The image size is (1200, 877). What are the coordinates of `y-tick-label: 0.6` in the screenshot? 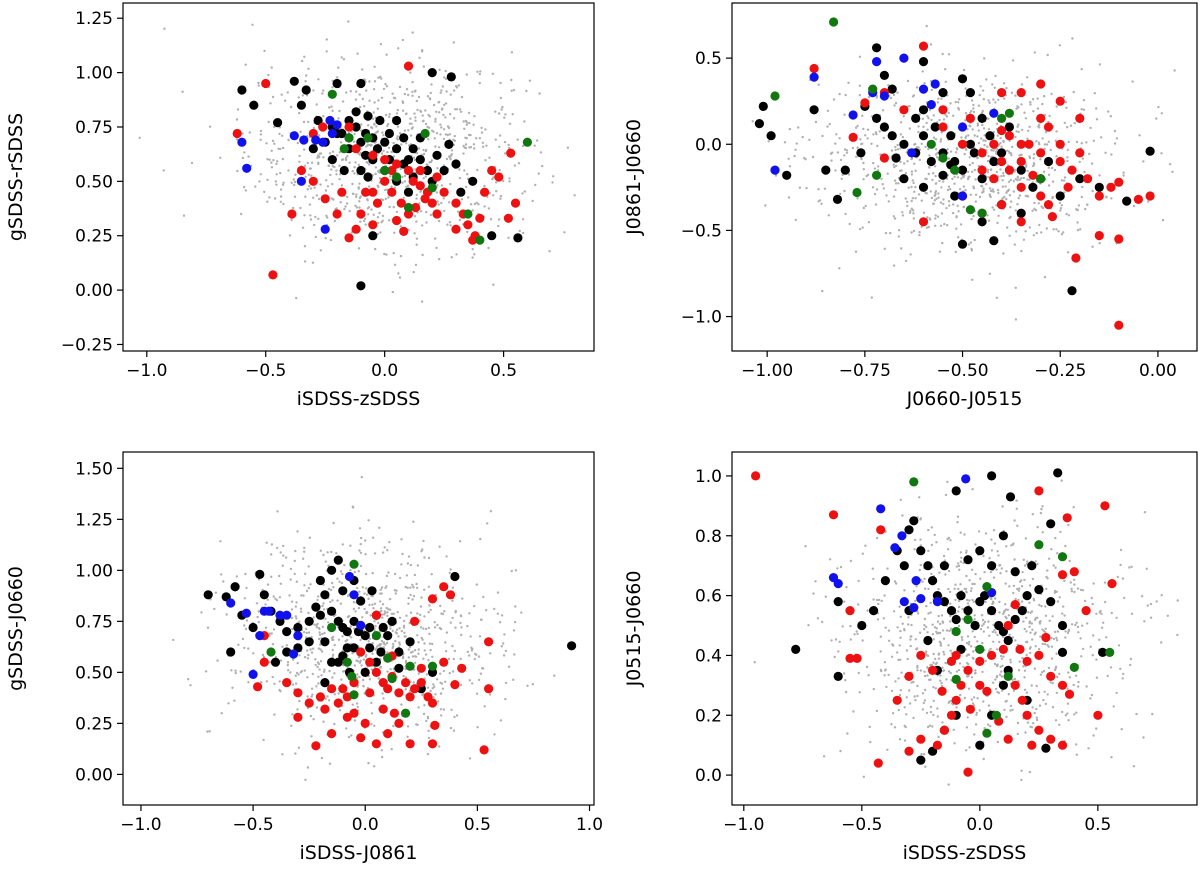 It's located at (708, 597).